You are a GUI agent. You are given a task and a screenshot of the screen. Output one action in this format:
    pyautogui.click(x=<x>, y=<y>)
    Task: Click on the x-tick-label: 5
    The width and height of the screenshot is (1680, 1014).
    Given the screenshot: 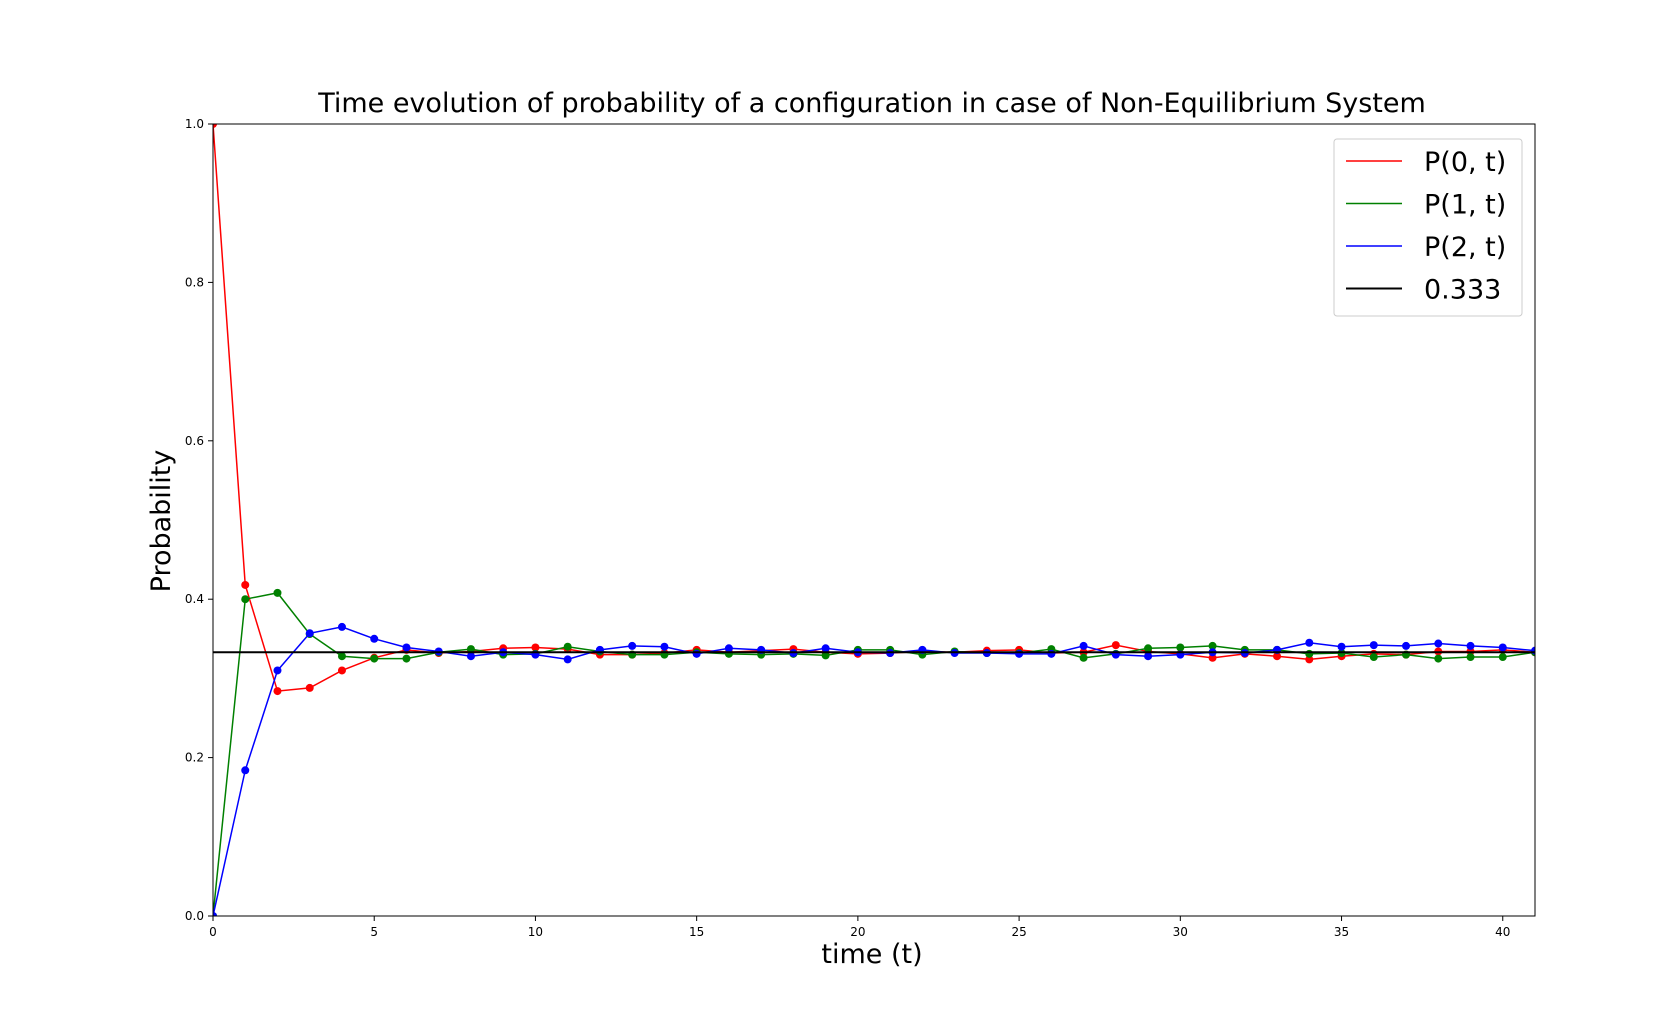 What is the action you would take?
    pyautogui.click(x=374, y=932)
    